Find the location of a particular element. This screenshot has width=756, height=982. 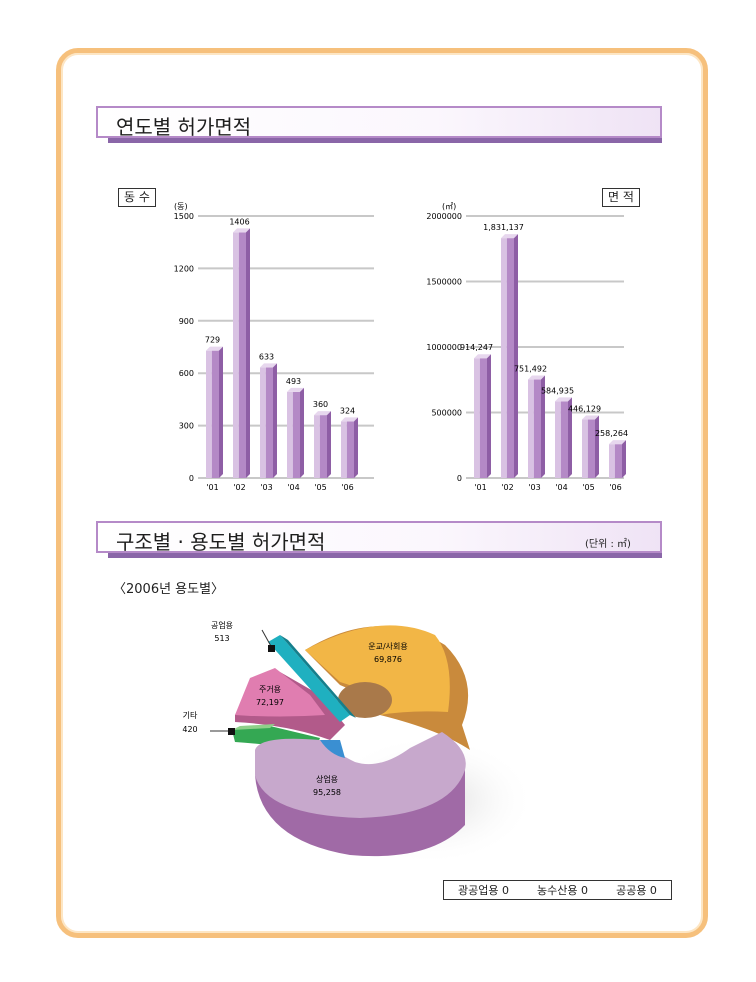

x-tick-label: '02 is located at coordinates (239, 487).